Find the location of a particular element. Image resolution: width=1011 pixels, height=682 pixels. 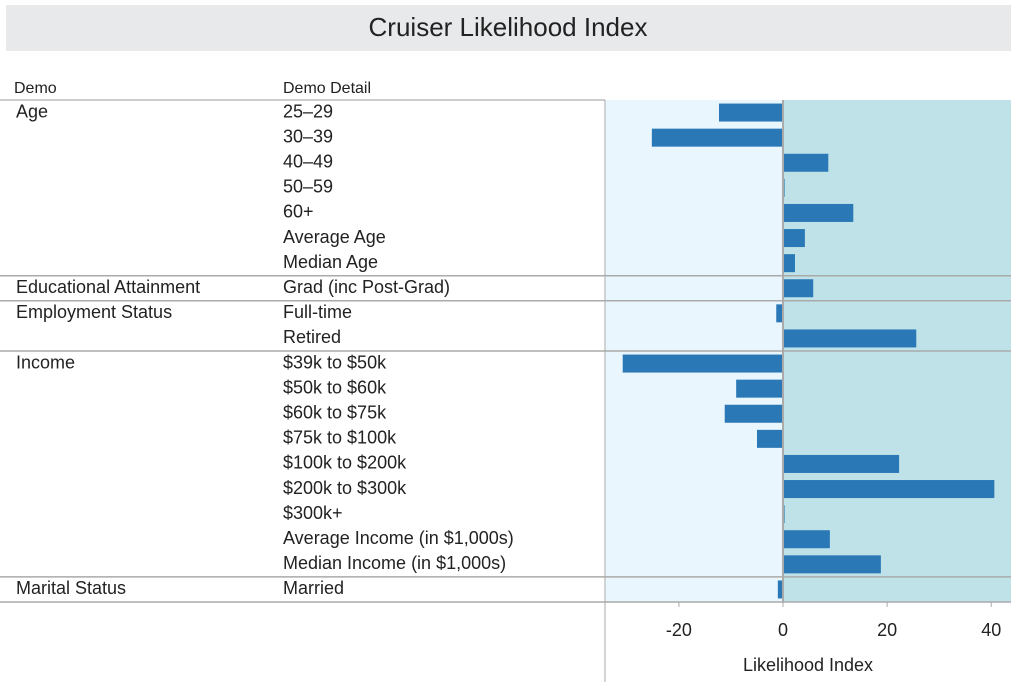

row-label: Retired is located at coordinates (312, 337).